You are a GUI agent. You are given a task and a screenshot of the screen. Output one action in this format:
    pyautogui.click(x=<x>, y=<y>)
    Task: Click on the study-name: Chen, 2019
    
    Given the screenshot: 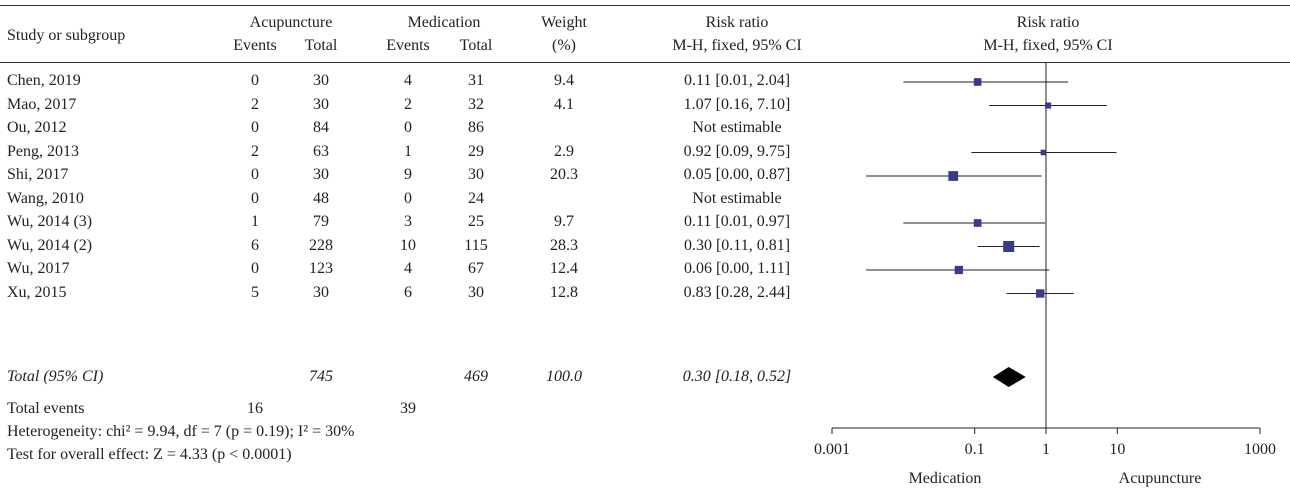 What is the action you would take?
    pyautogui.click(x=44, y=80)
    